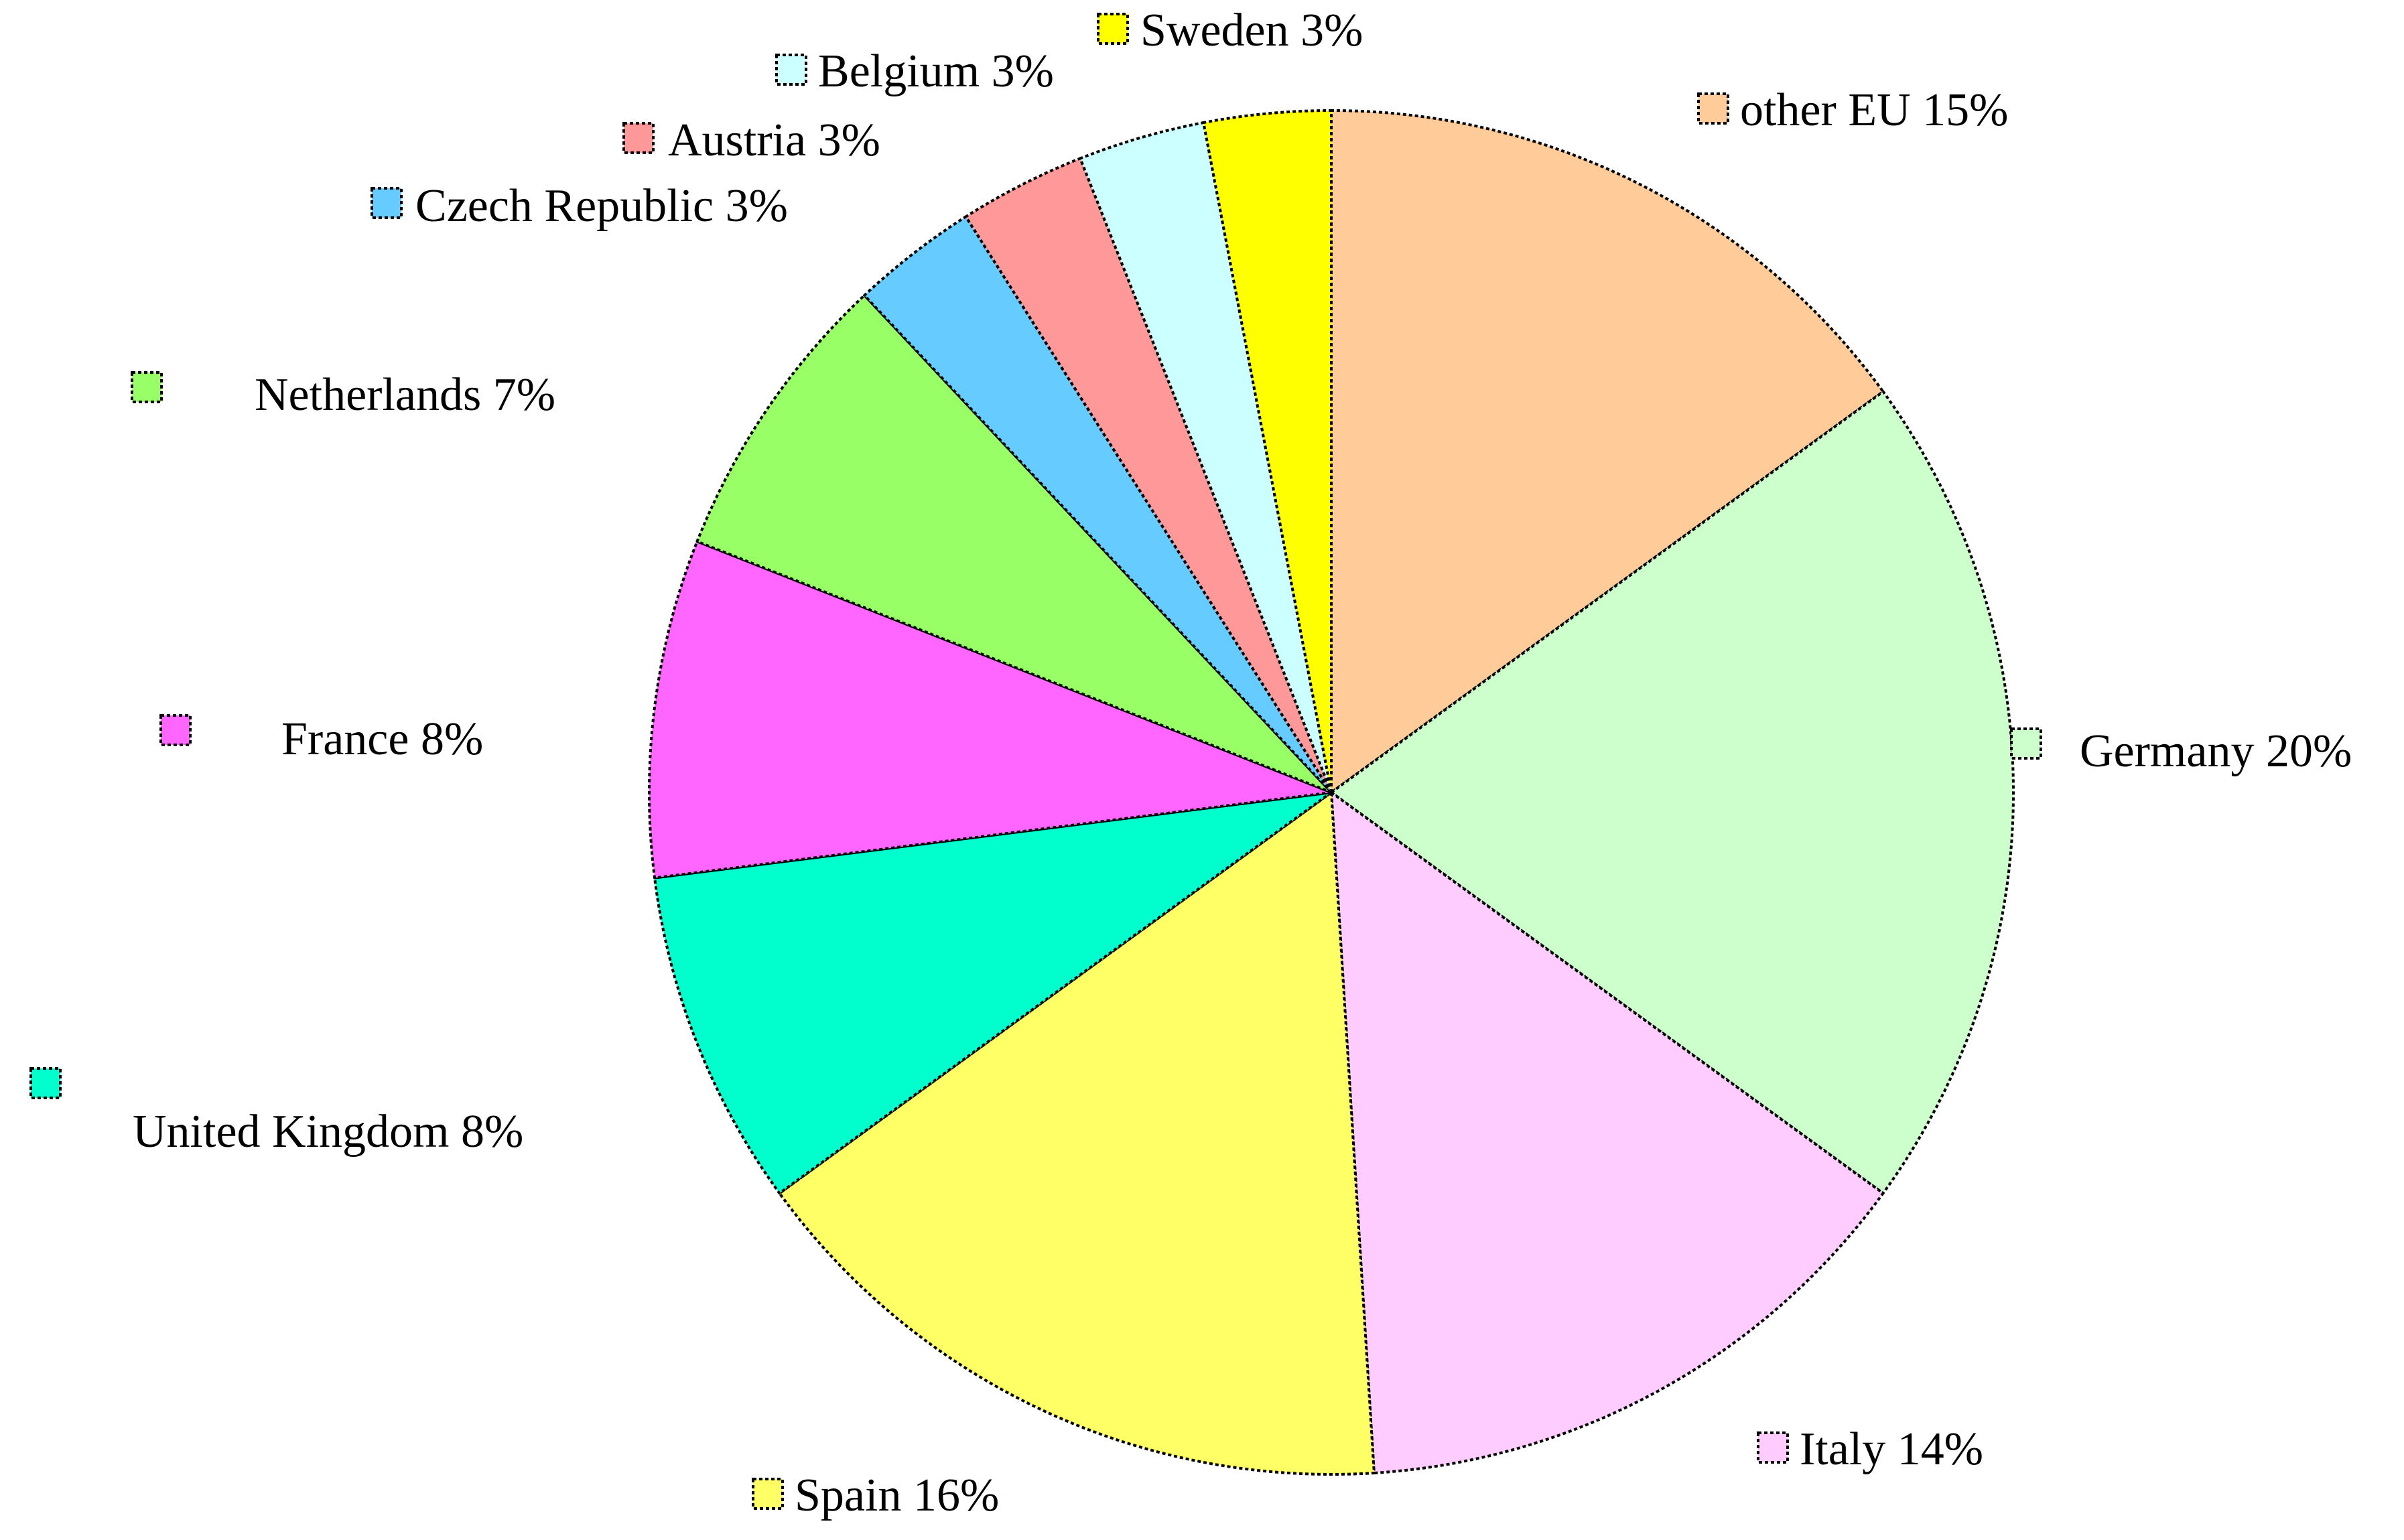 Image resolution: width=2404 pixels, height=1540 pixels. Describe the element at coordinates (1773, 1447) in the screenshot. I see `legend-swatch-italy` at that location.